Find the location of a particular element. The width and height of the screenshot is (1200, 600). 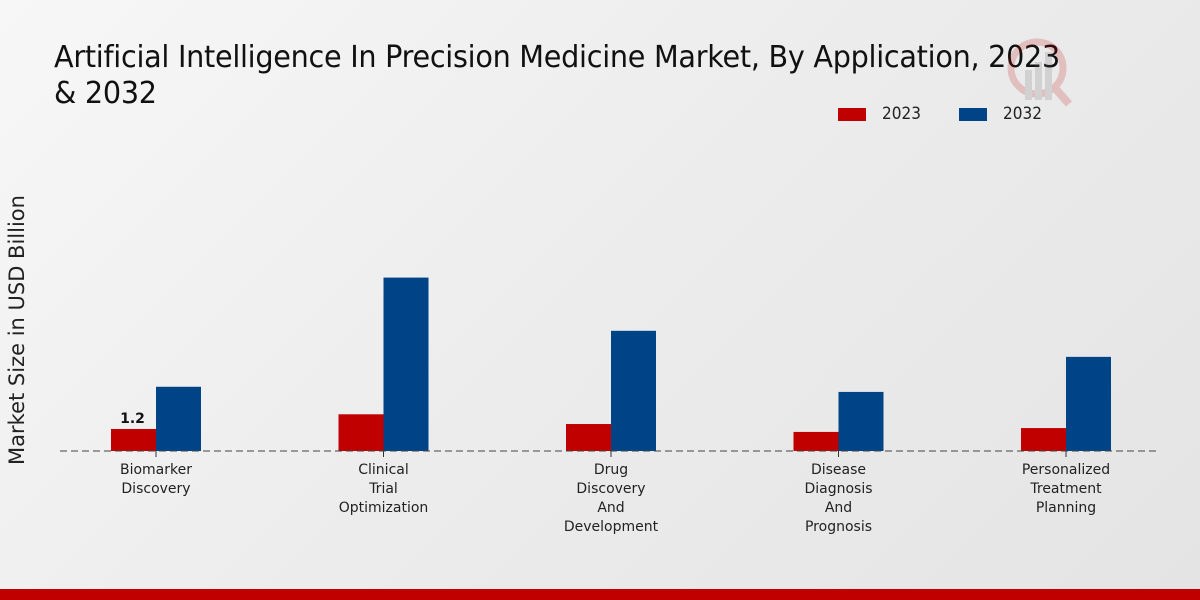

x-tick-label-line: Planning is located at coordinates (1066, 508).